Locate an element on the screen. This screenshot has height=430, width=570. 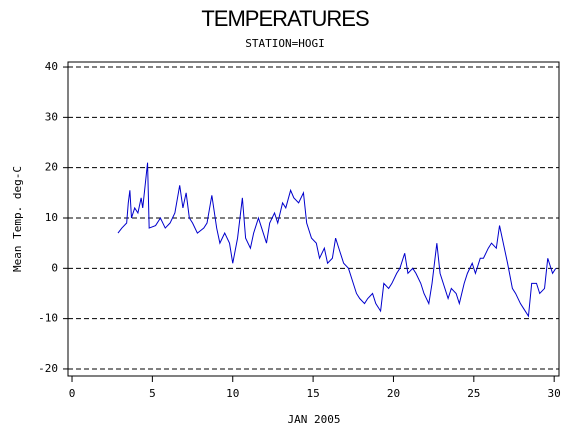
y-tick-label: 40 is located at coordinates (51, 66).